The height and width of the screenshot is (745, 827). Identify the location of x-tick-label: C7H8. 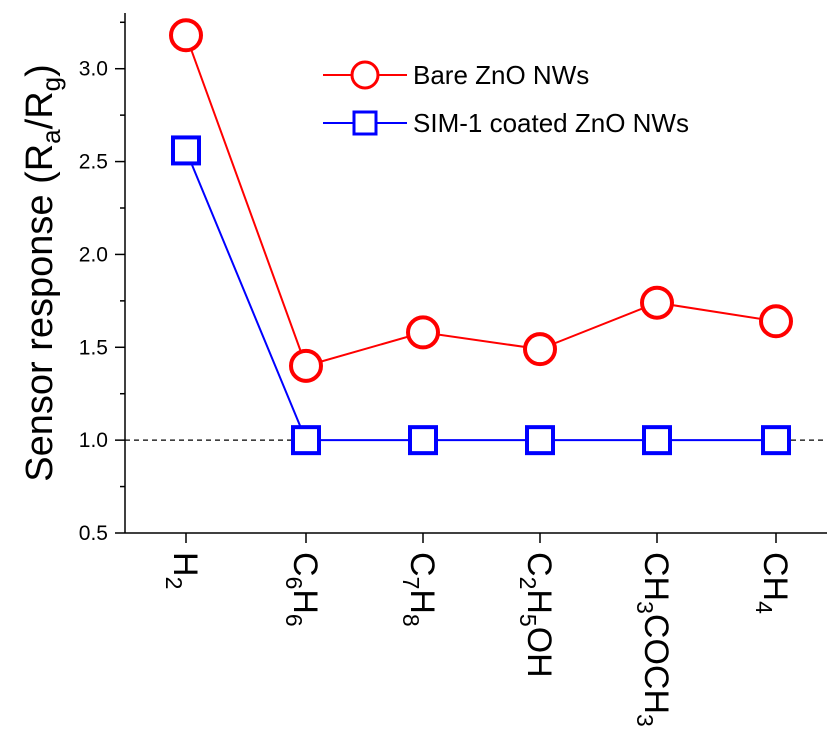
(419, 589).